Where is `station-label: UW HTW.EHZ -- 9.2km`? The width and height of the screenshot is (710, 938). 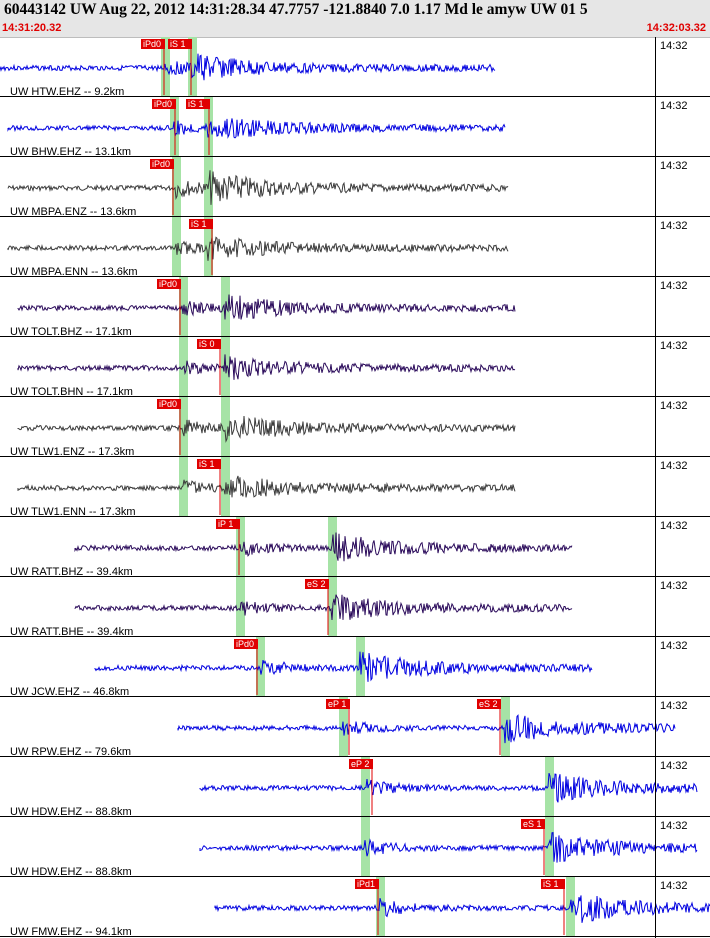 station-label: UW HTW.EHZ -- 9.2km is located at coordinates (67, 92).